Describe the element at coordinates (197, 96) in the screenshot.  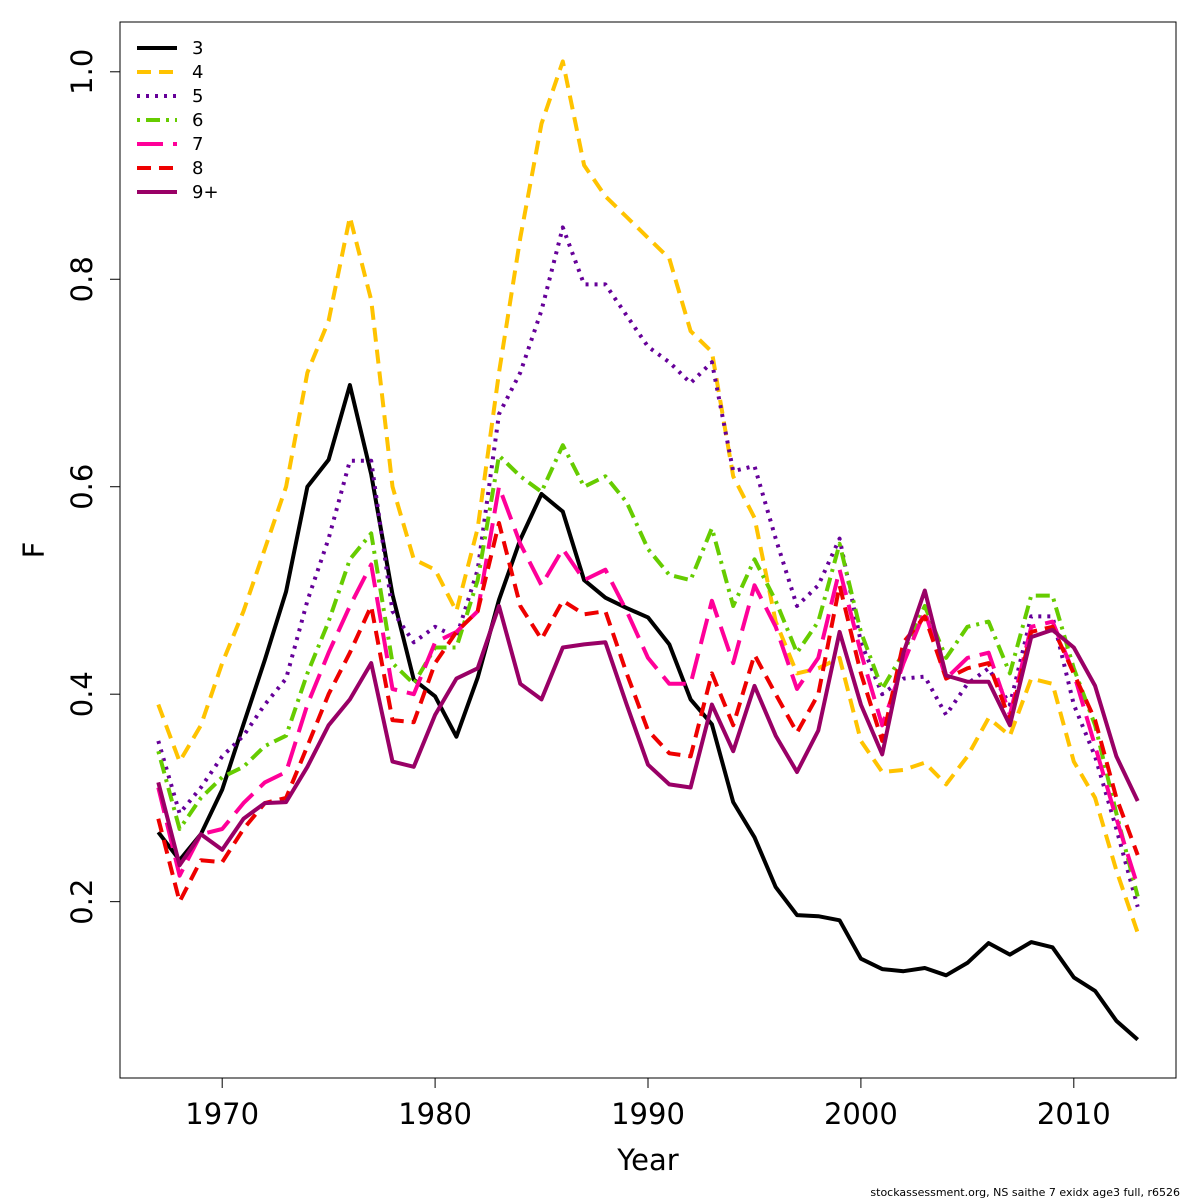
I see `legend-label: 5` at that location.